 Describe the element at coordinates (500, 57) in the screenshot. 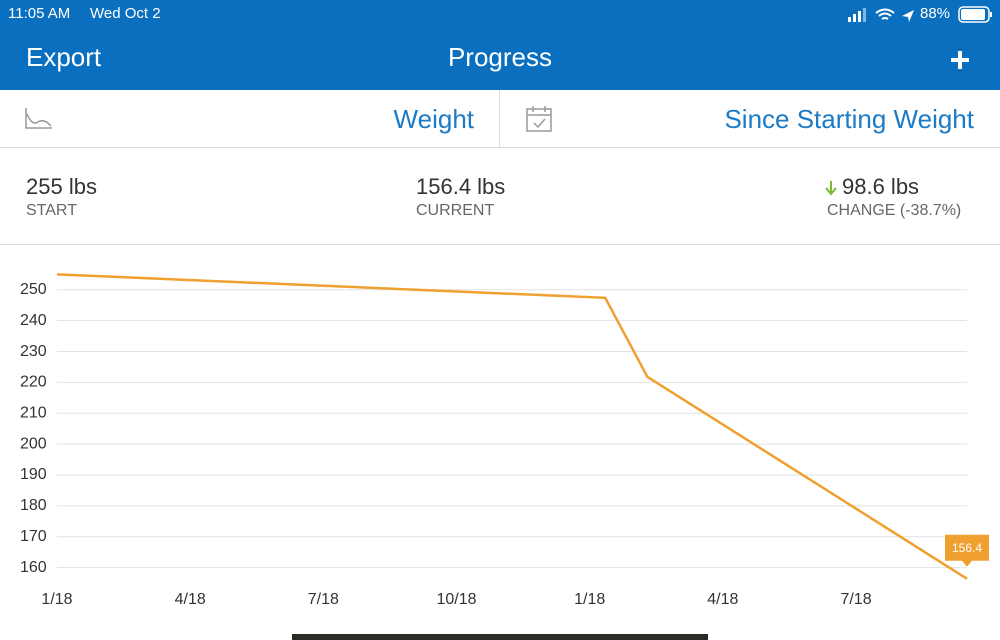

I see `nav-title: Progress` at that location.